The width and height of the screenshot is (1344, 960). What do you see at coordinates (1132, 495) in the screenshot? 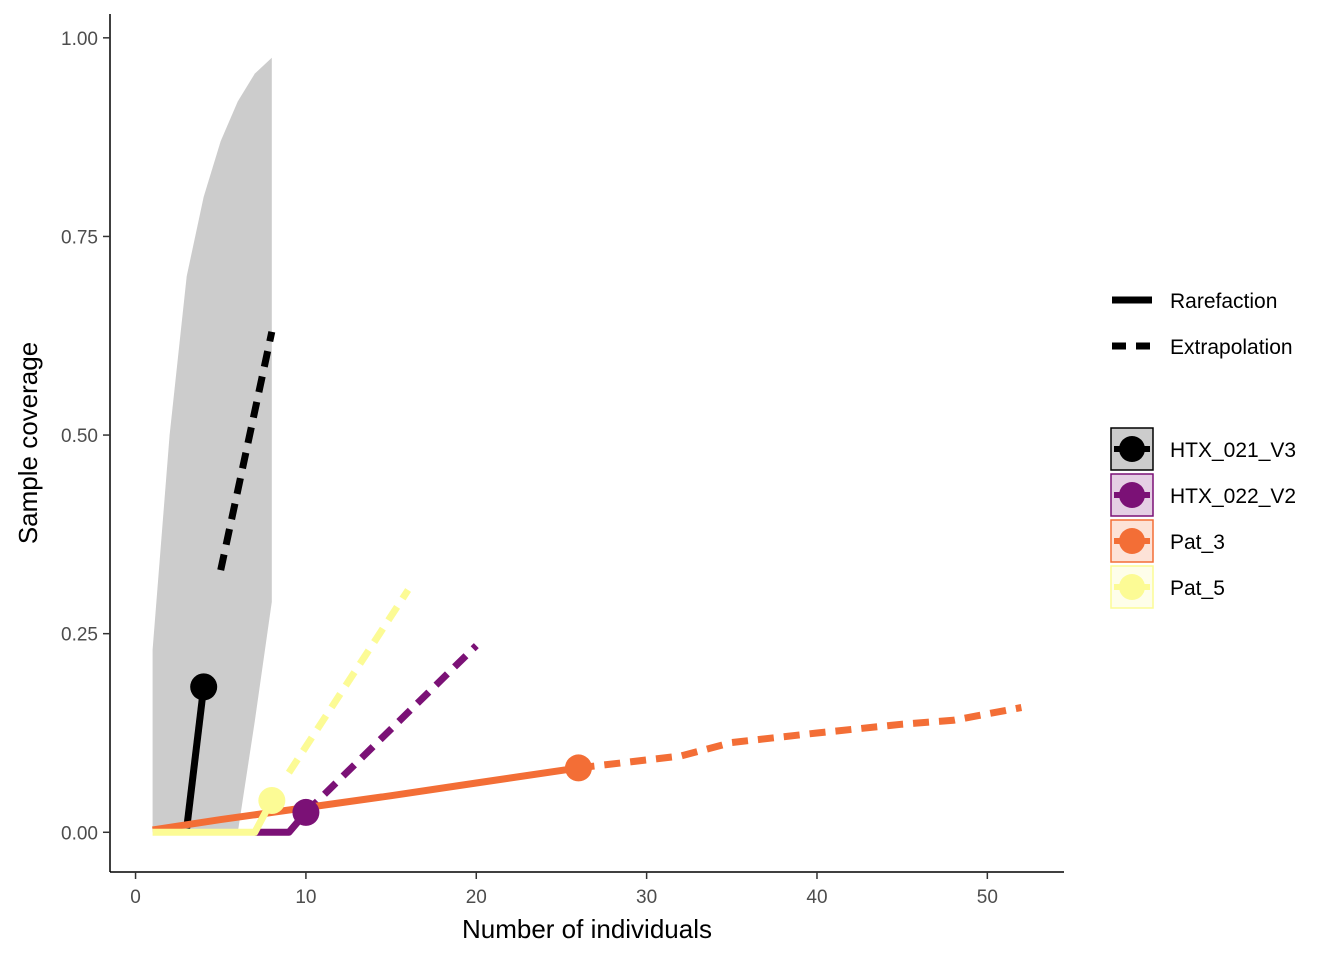
I see `legend-key-htx-022-v2` at bounding box center [1132, 495].